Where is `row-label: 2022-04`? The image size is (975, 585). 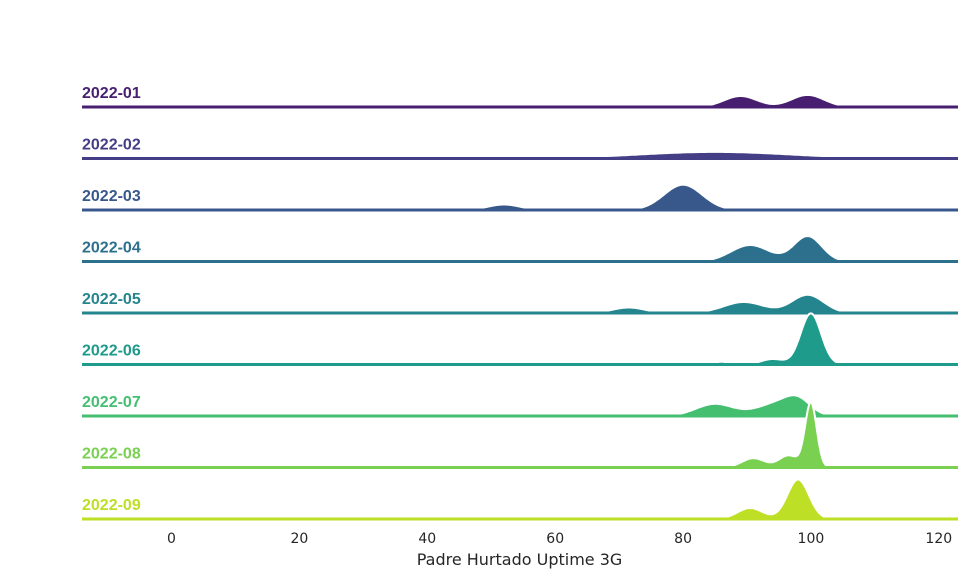 row-label: 2022-04 is located at coordinates (111, 248).